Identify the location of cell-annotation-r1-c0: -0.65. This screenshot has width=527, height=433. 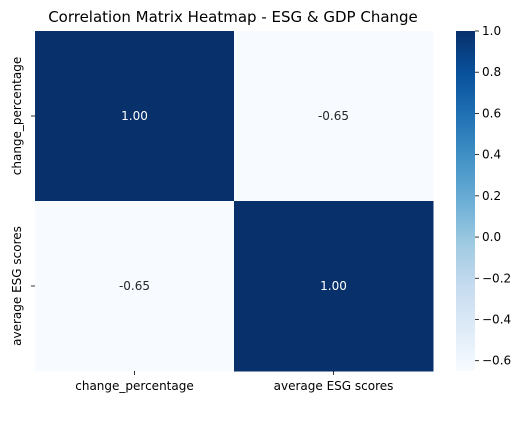
(134, 286).